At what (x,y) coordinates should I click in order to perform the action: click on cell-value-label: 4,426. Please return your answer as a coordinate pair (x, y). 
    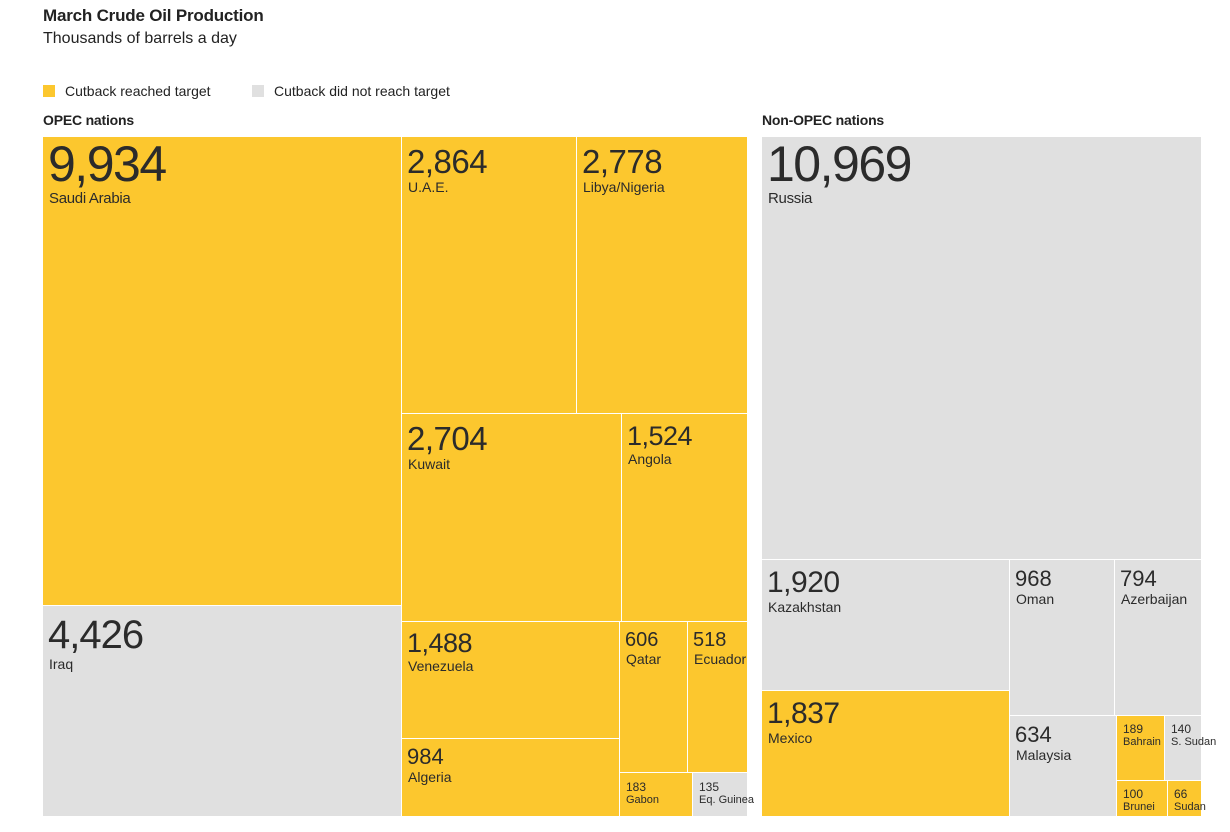
    Looking at the image, I should click on (96, 635).